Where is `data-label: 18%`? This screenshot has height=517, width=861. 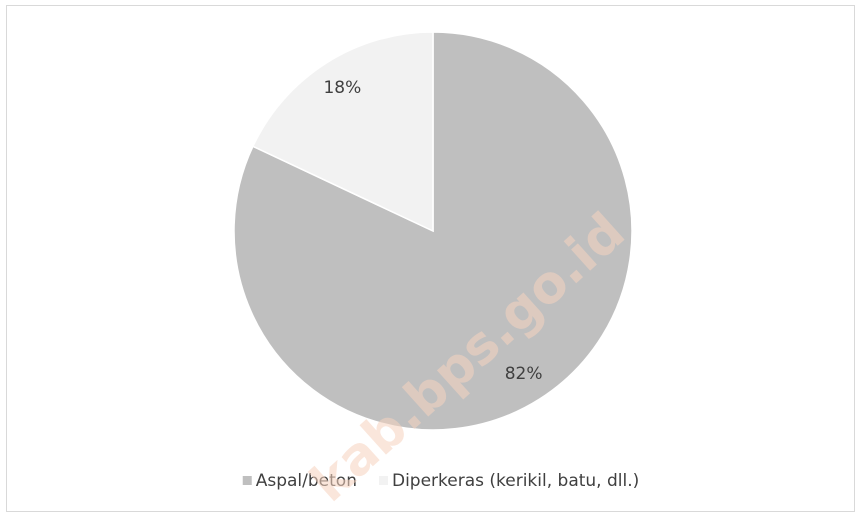 data-label: 18% is located at coordinates (342, 88).